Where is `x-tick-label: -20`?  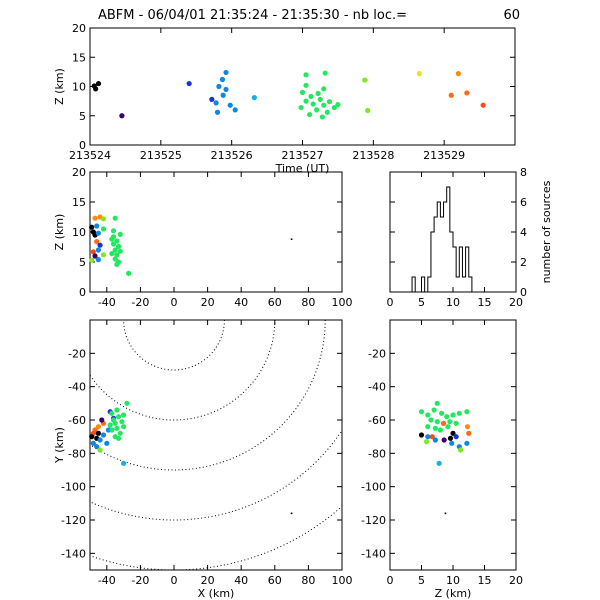
x-tick-label: -20 is located at coordinates (140, 302).